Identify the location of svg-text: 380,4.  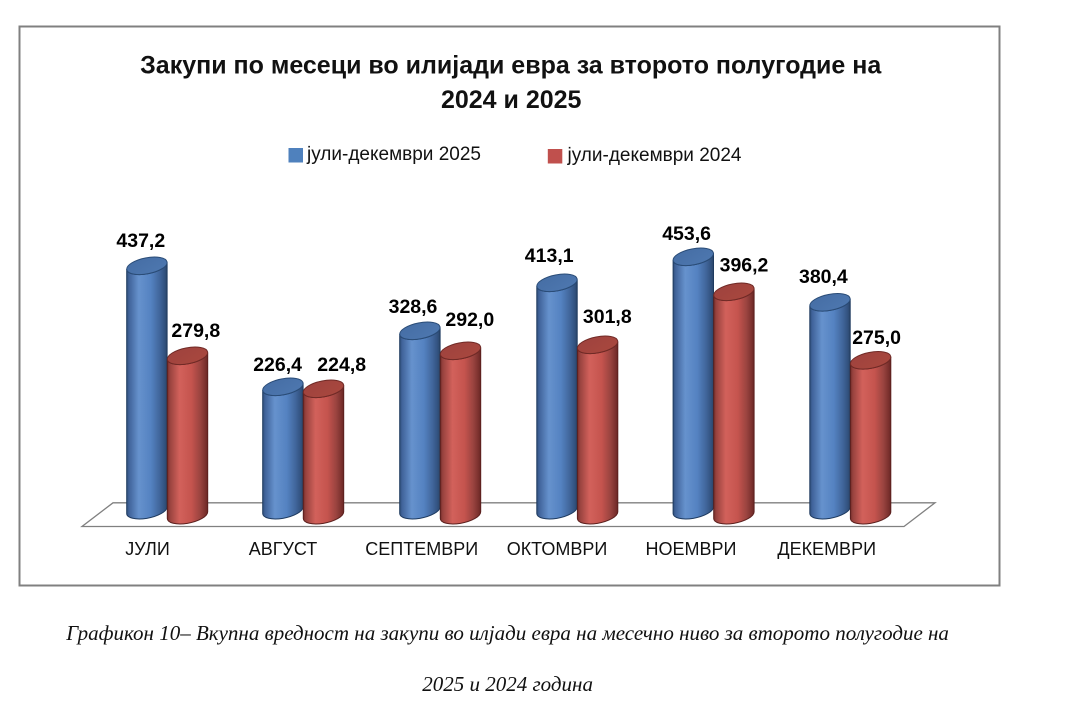
(823, 277).